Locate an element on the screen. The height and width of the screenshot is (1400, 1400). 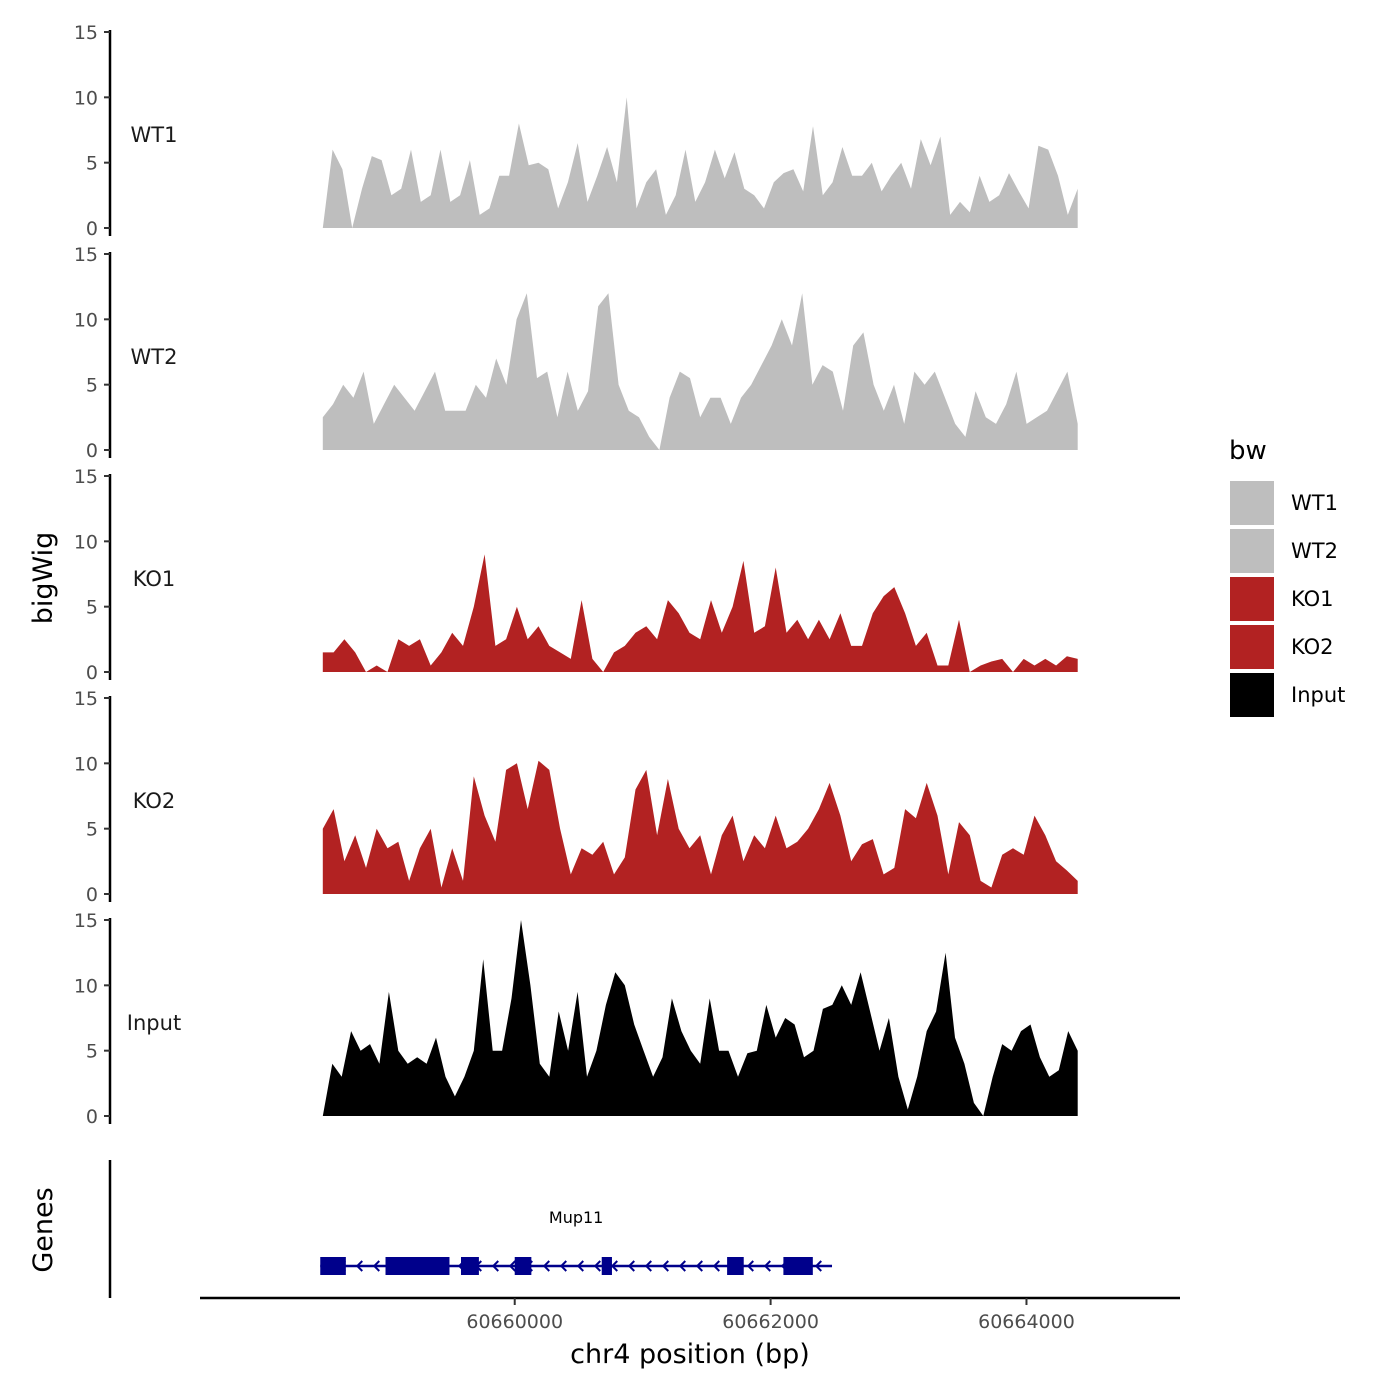
legend-label-ko1: KO1 is located at coordinates (1312, 599).